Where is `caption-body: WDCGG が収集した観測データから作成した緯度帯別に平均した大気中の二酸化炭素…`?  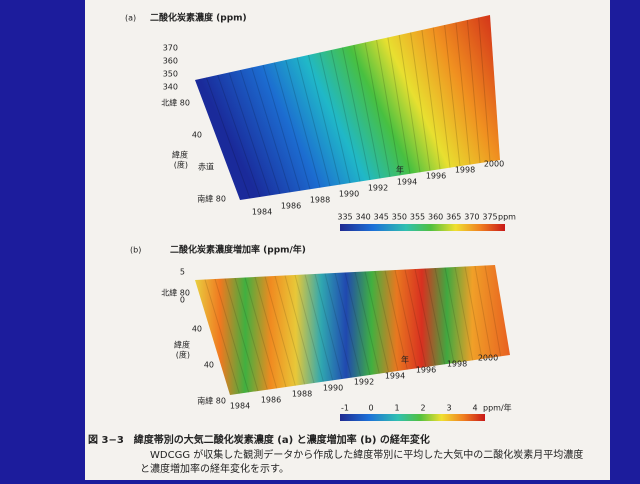
caption-body: WDCGG が収集した観測データから作成した緯度帯別に平均した大気中の二酸化炭素… is located at coordinates (366, 454).